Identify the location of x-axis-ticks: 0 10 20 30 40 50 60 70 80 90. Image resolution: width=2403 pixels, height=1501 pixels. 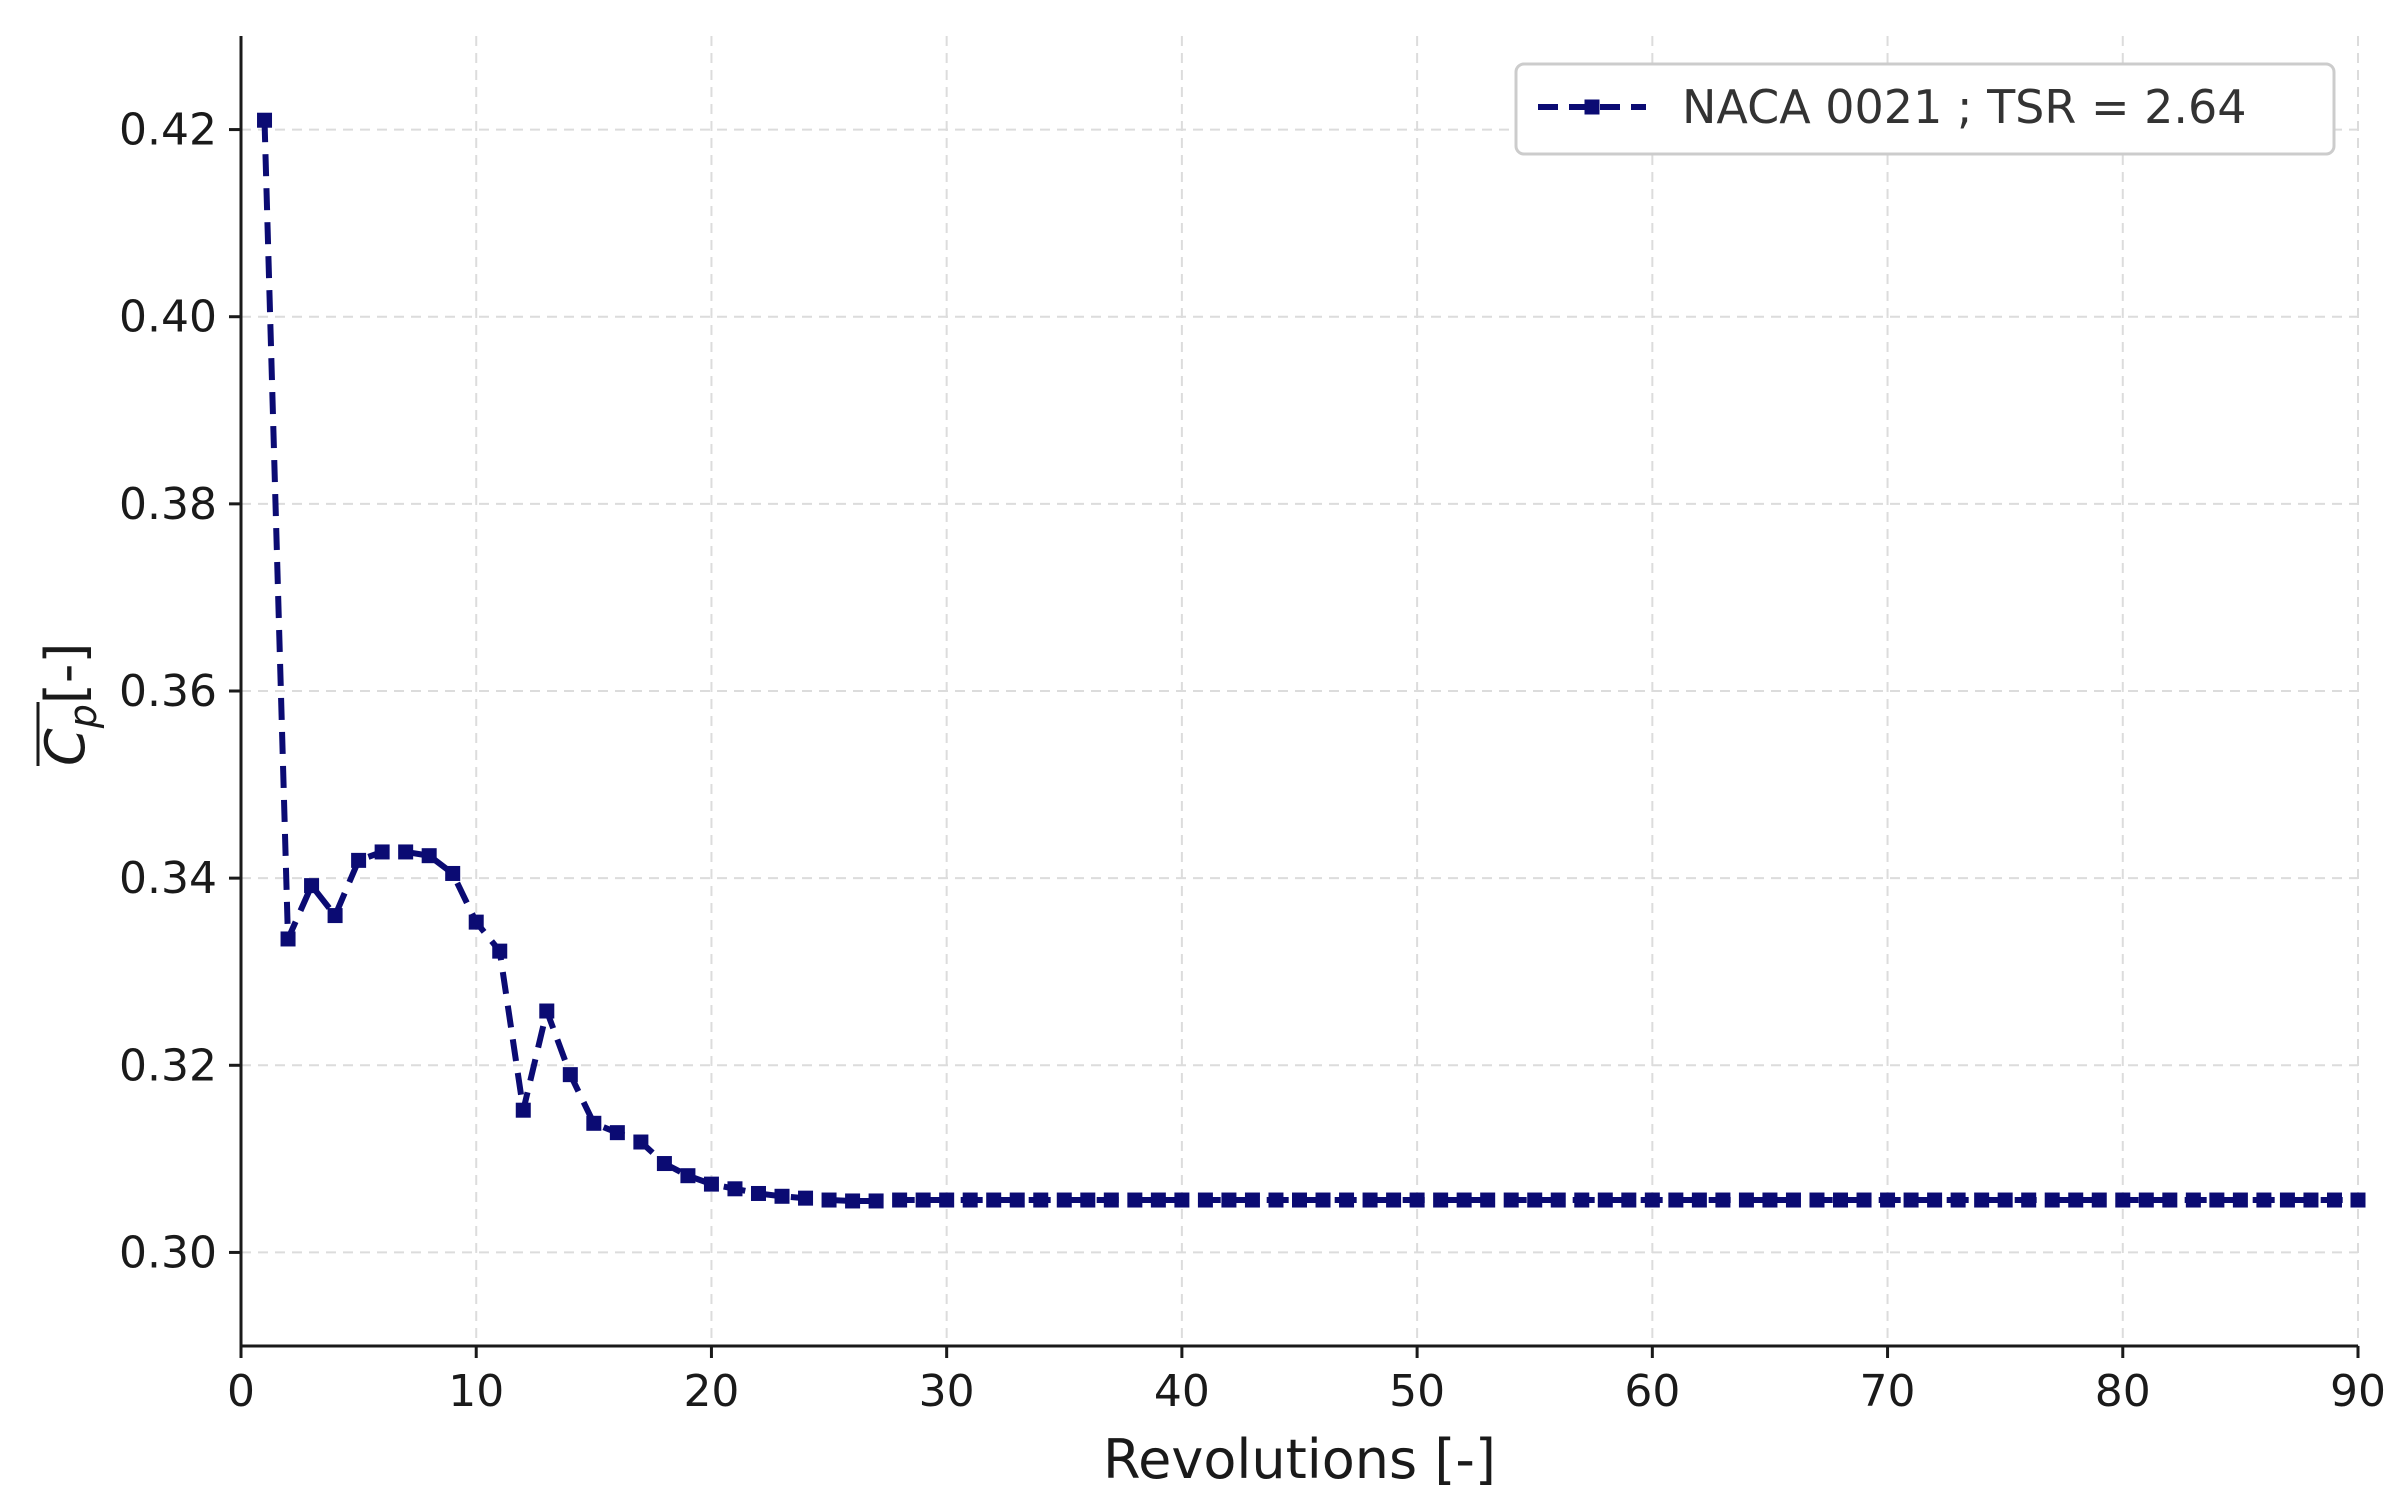
(1306, 1381).